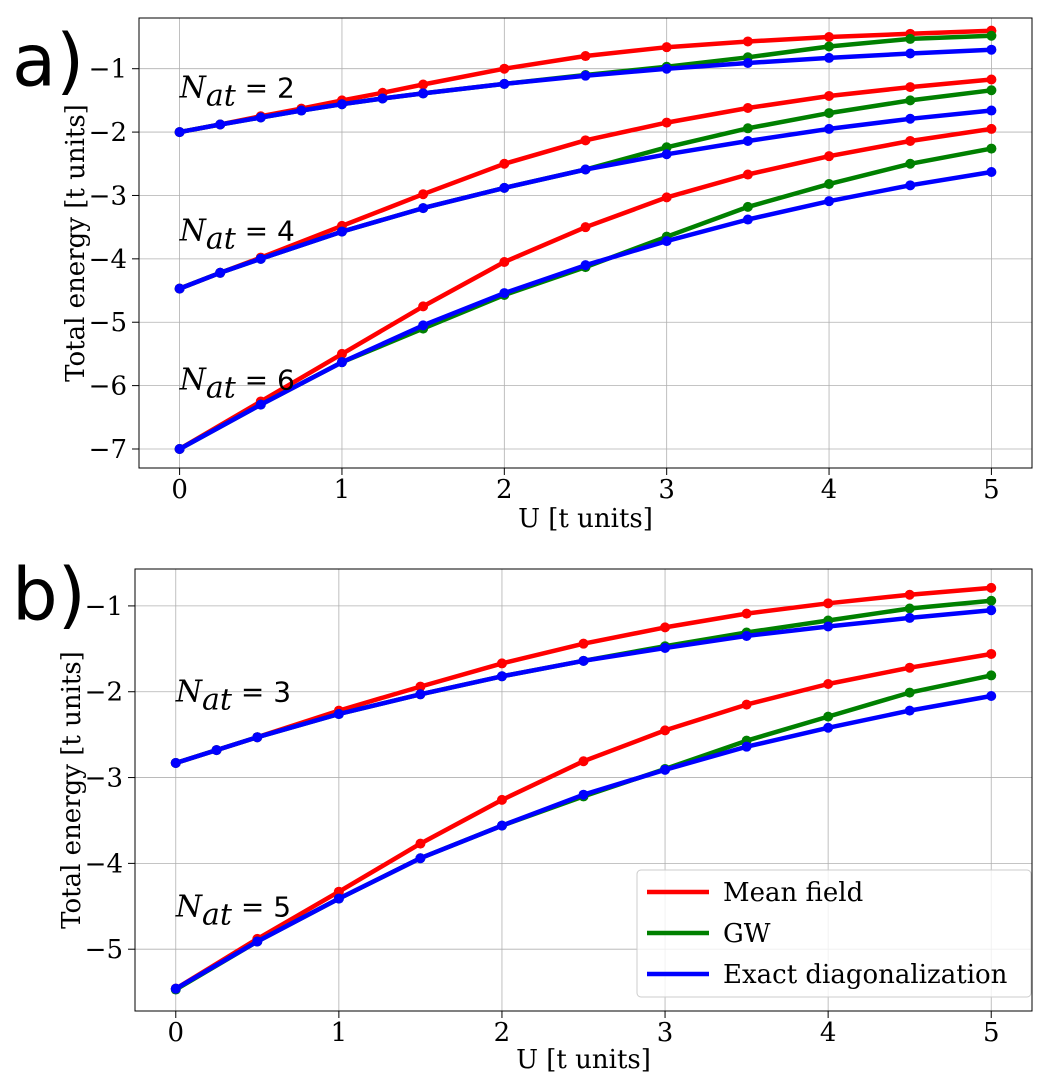 The height and width of the screenshot is (1079, 1062). Describe the element at coordinates (585, 519) in the screenshot. I see `x-axis-label: U [t units]` at that location.